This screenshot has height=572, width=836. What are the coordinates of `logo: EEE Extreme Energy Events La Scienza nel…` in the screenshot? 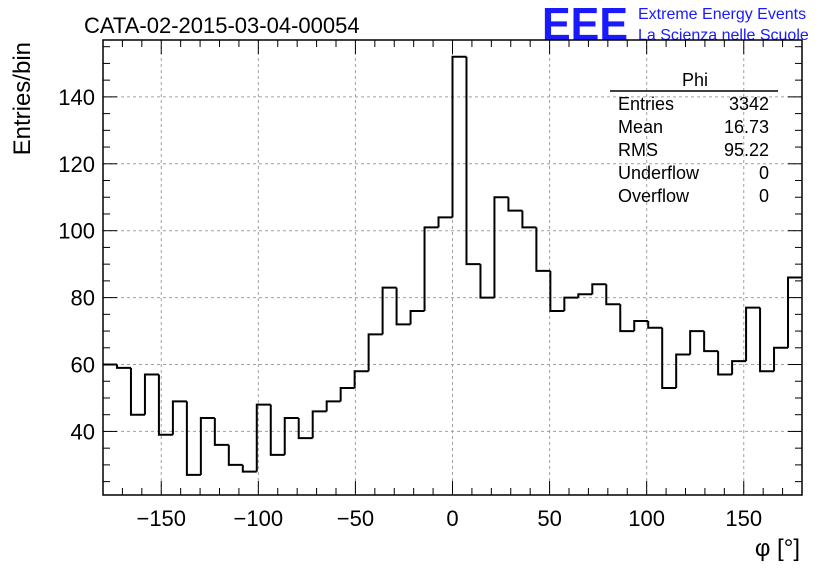 It's located at (675, 25).